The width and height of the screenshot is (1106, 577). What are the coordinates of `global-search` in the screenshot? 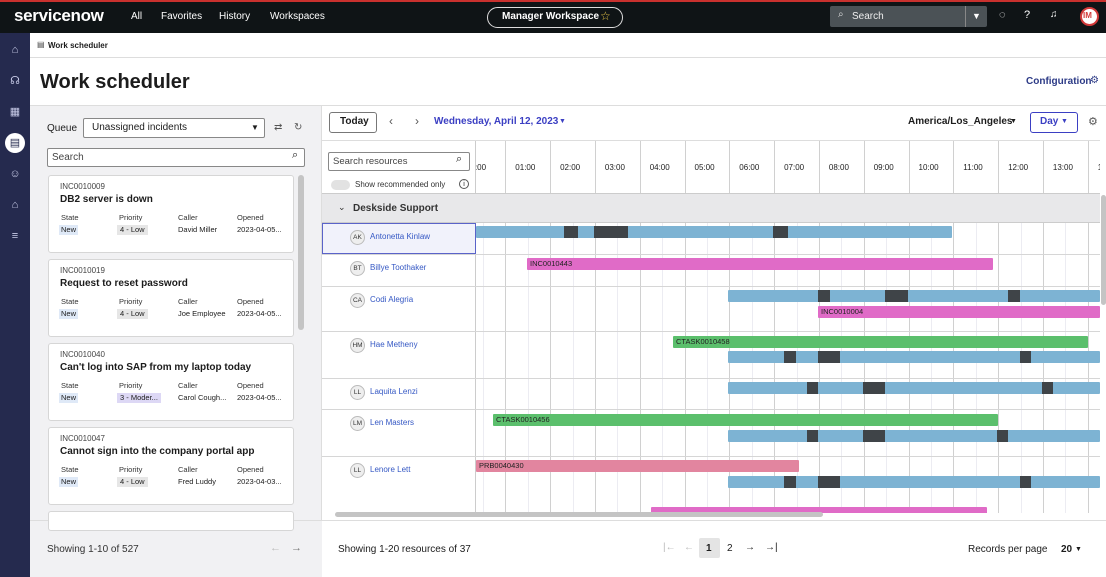 It's located at (908, 16).